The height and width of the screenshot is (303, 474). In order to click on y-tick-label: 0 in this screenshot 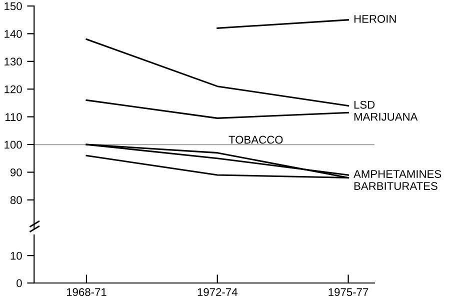, I will do `click(19, 283)`.